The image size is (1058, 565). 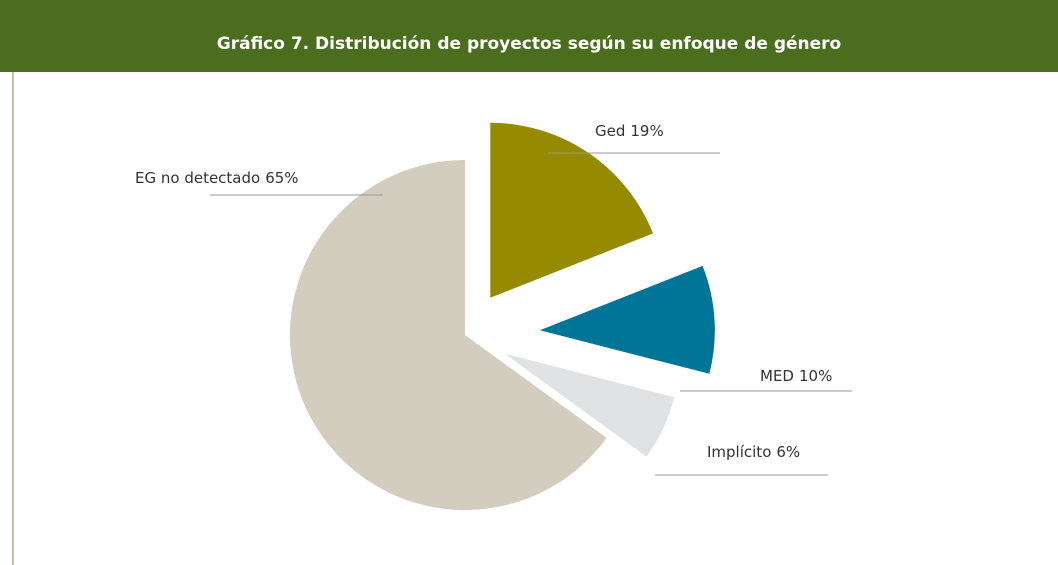 I want to click on header-bar, so click(x=529, y=36).